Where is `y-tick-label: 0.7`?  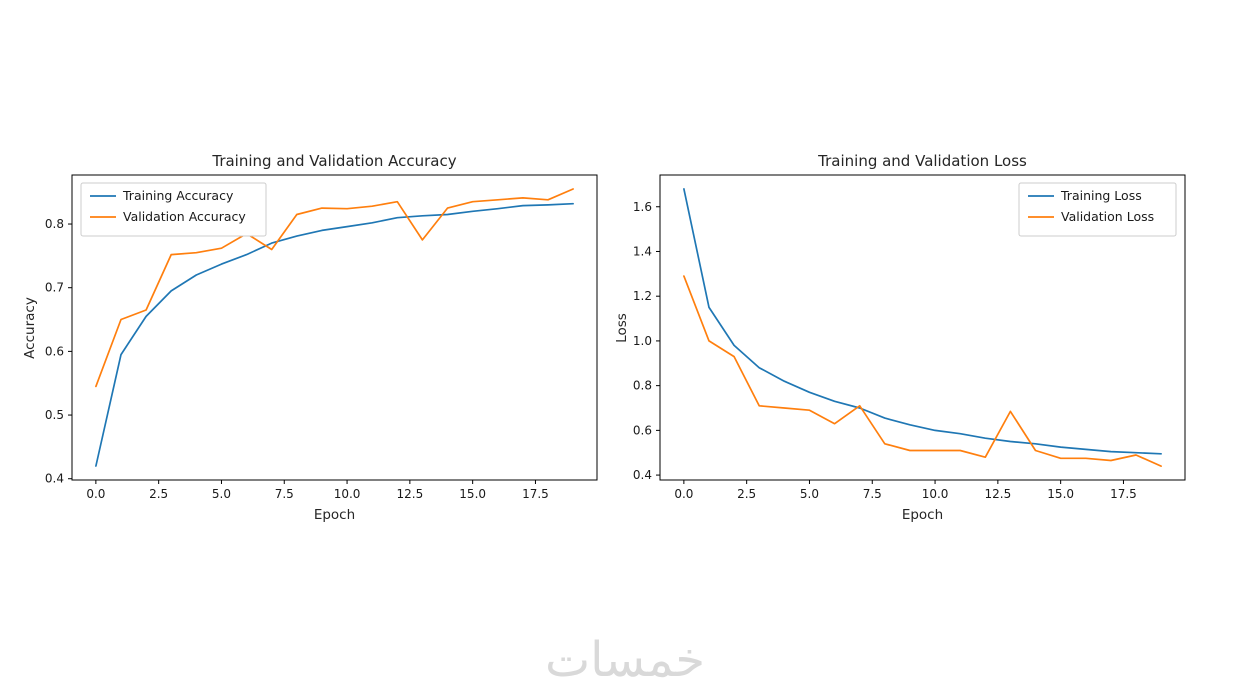 y-tick-label: 0.7 is located at coordinates (54, 288).